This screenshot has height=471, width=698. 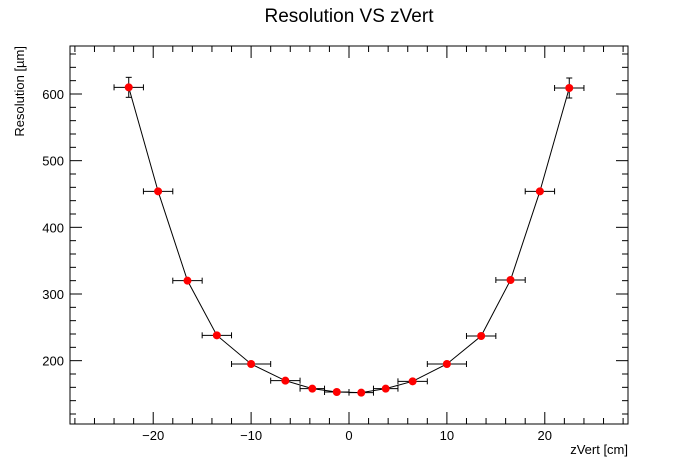 I want to click on chart-title: Resolution VS zVert, so click(x=349, y=16).